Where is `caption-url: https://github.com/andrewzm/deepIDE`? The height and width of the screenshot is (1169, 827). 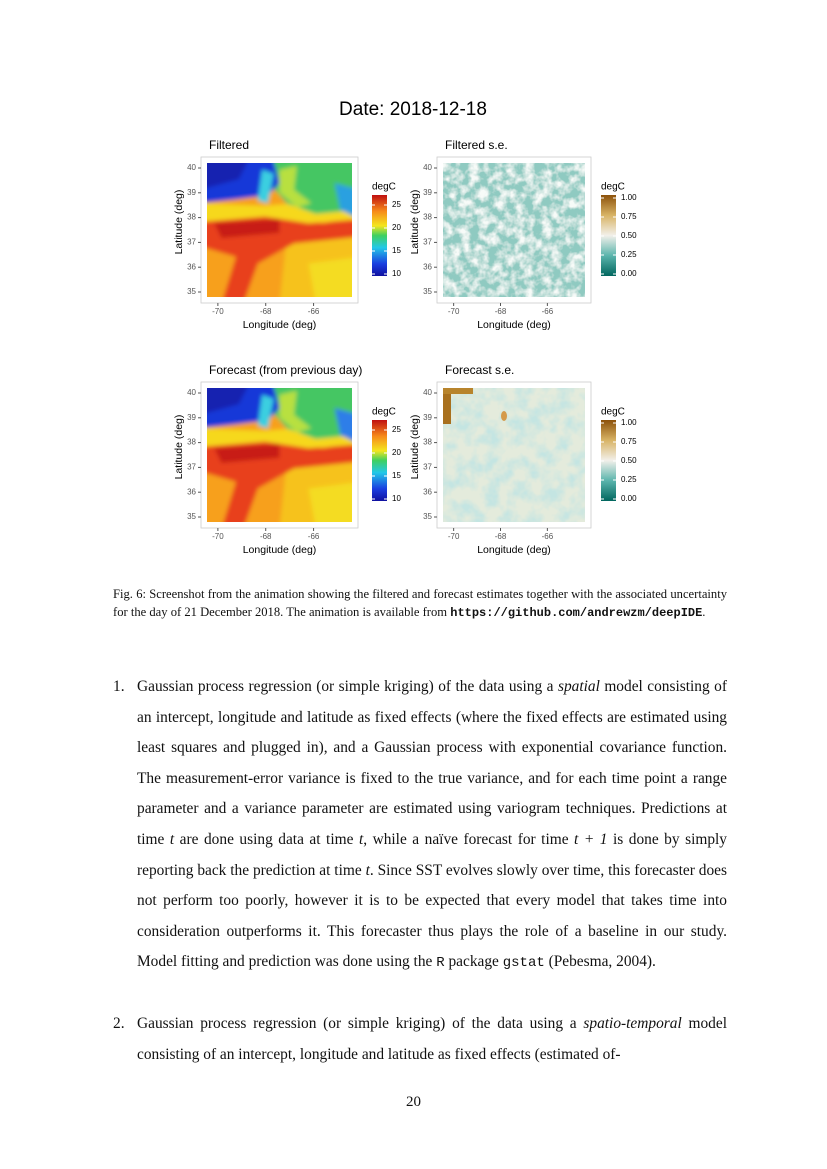 caption-url: https://github.com/andrewzm/deepIDE is located at coordinates (576, 613).